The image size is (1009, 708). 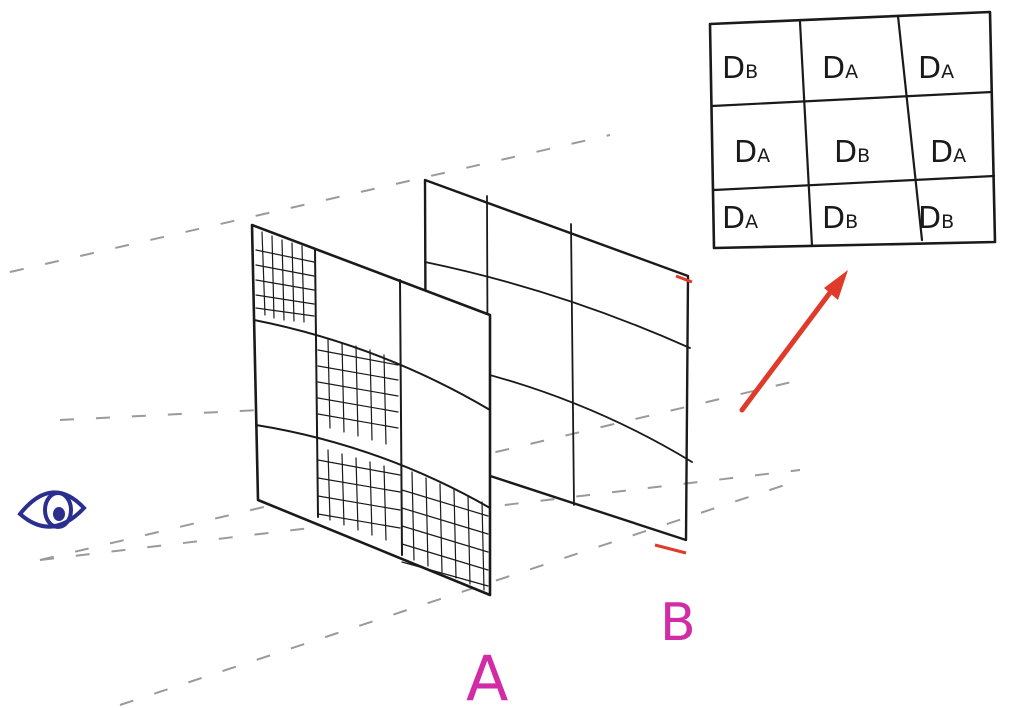 I want to click on eye-icon, so click(x=52, y=509).